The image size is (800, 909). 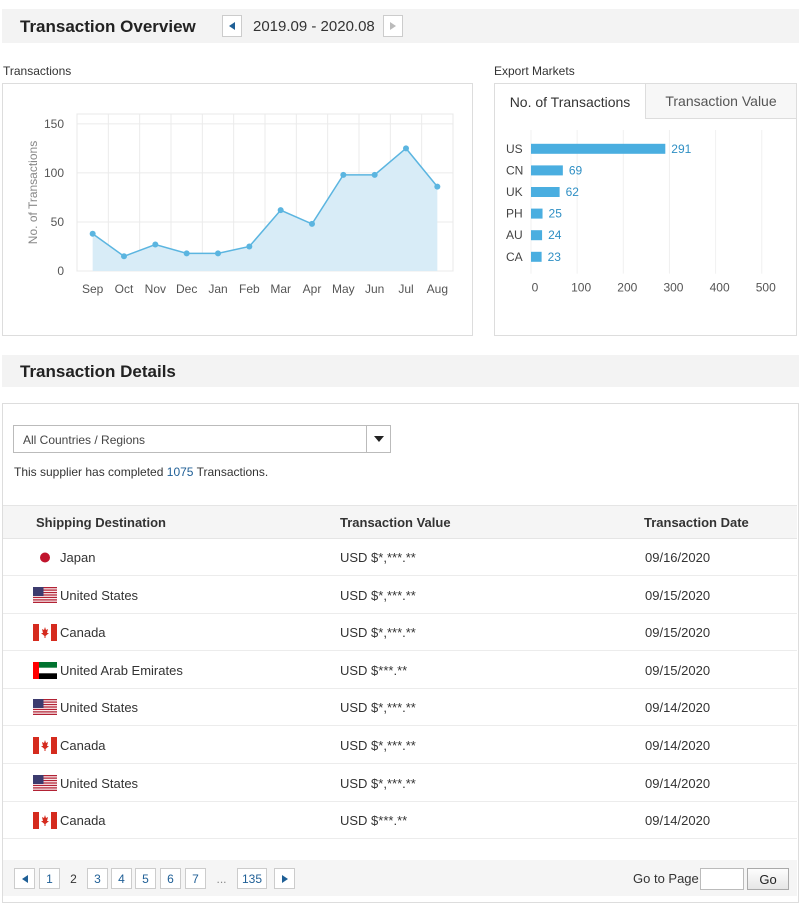 I want to click on column-transaction-value: Transaction Value, so click(x=395, y=522).